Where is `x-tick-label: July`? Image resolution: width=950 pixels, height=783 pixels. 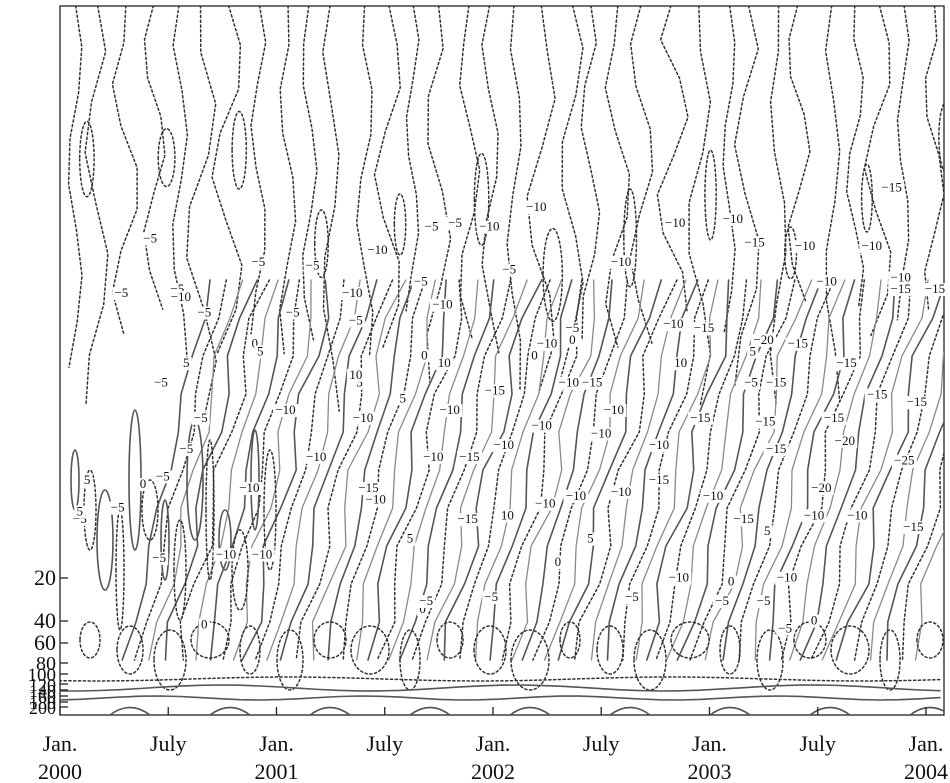 x-tick-label: July is located at coordinates (168, 743).